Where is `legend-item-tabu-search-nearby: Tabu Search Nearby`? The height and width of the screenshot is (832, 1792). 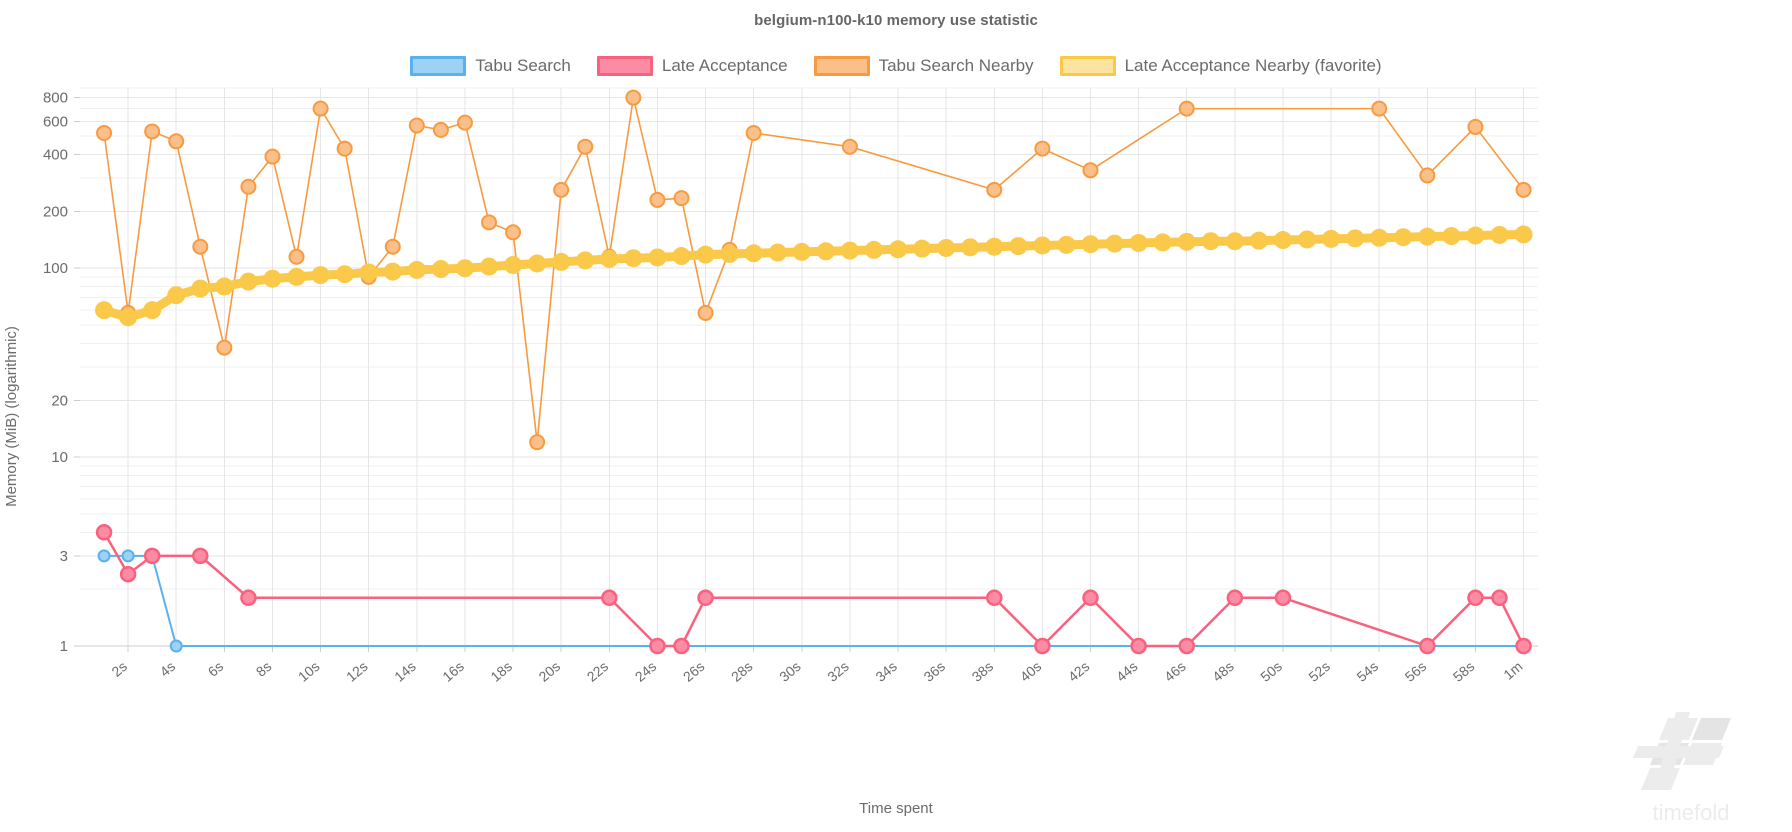 legend-item-tabu-search-nearby: Tabu Search Nearby is located at coordinates (923, 66).